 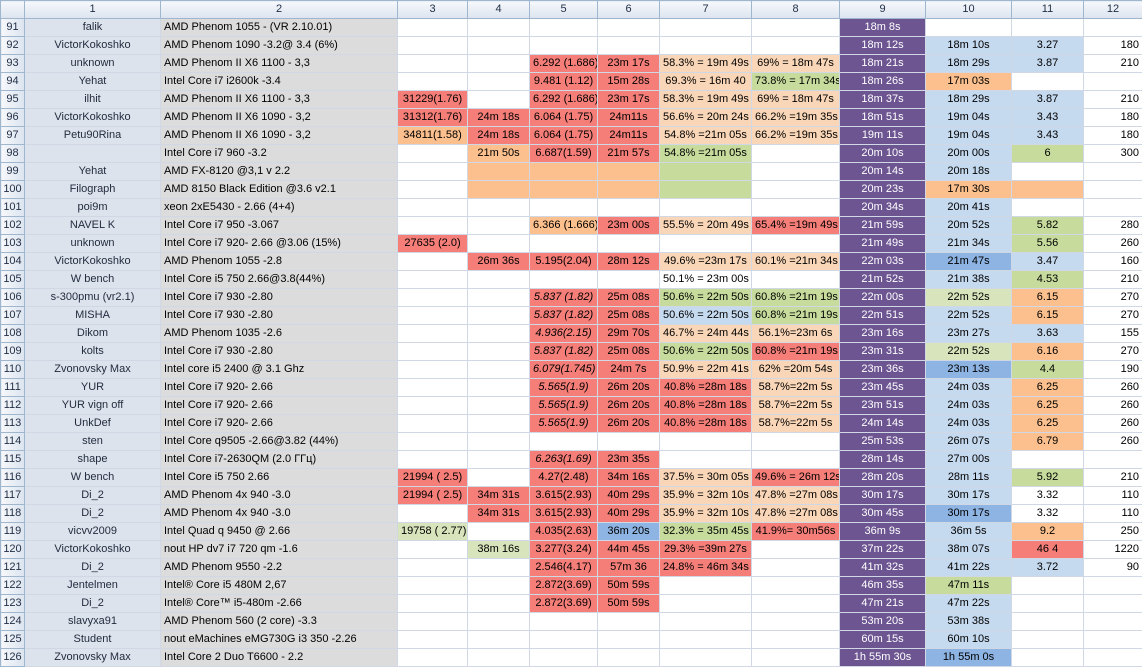 I want to click on cell-col-11: 5.56, so click(x=1048, y=244).